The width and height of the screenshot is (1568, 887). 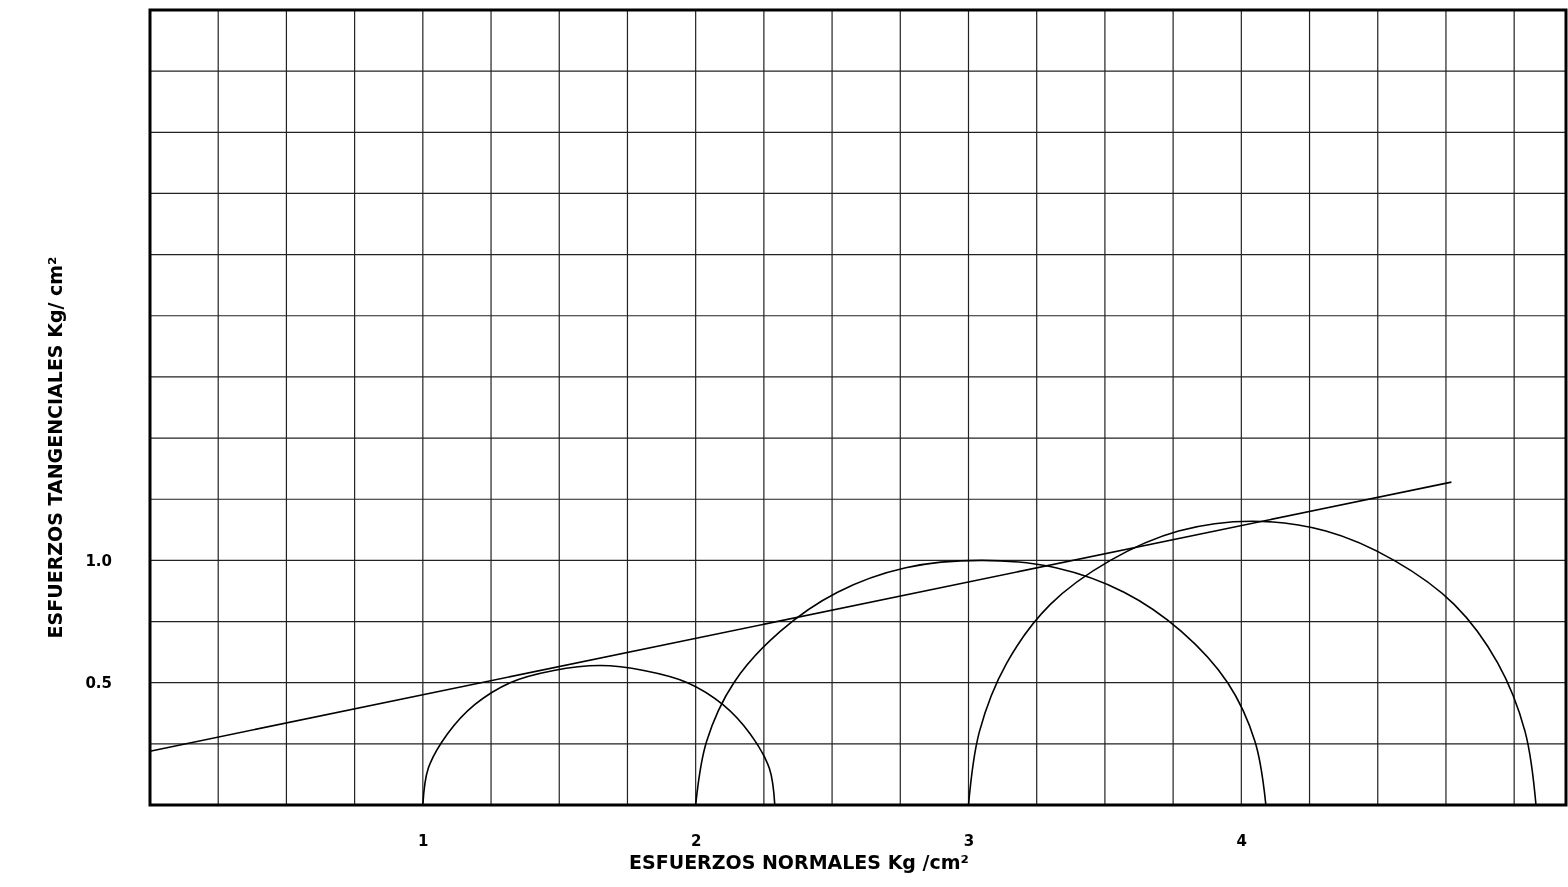 What do you see at coordinates (423, 840) in the screenshot?
I see `x-tick-label: 1` at bounding box center [423, 840].